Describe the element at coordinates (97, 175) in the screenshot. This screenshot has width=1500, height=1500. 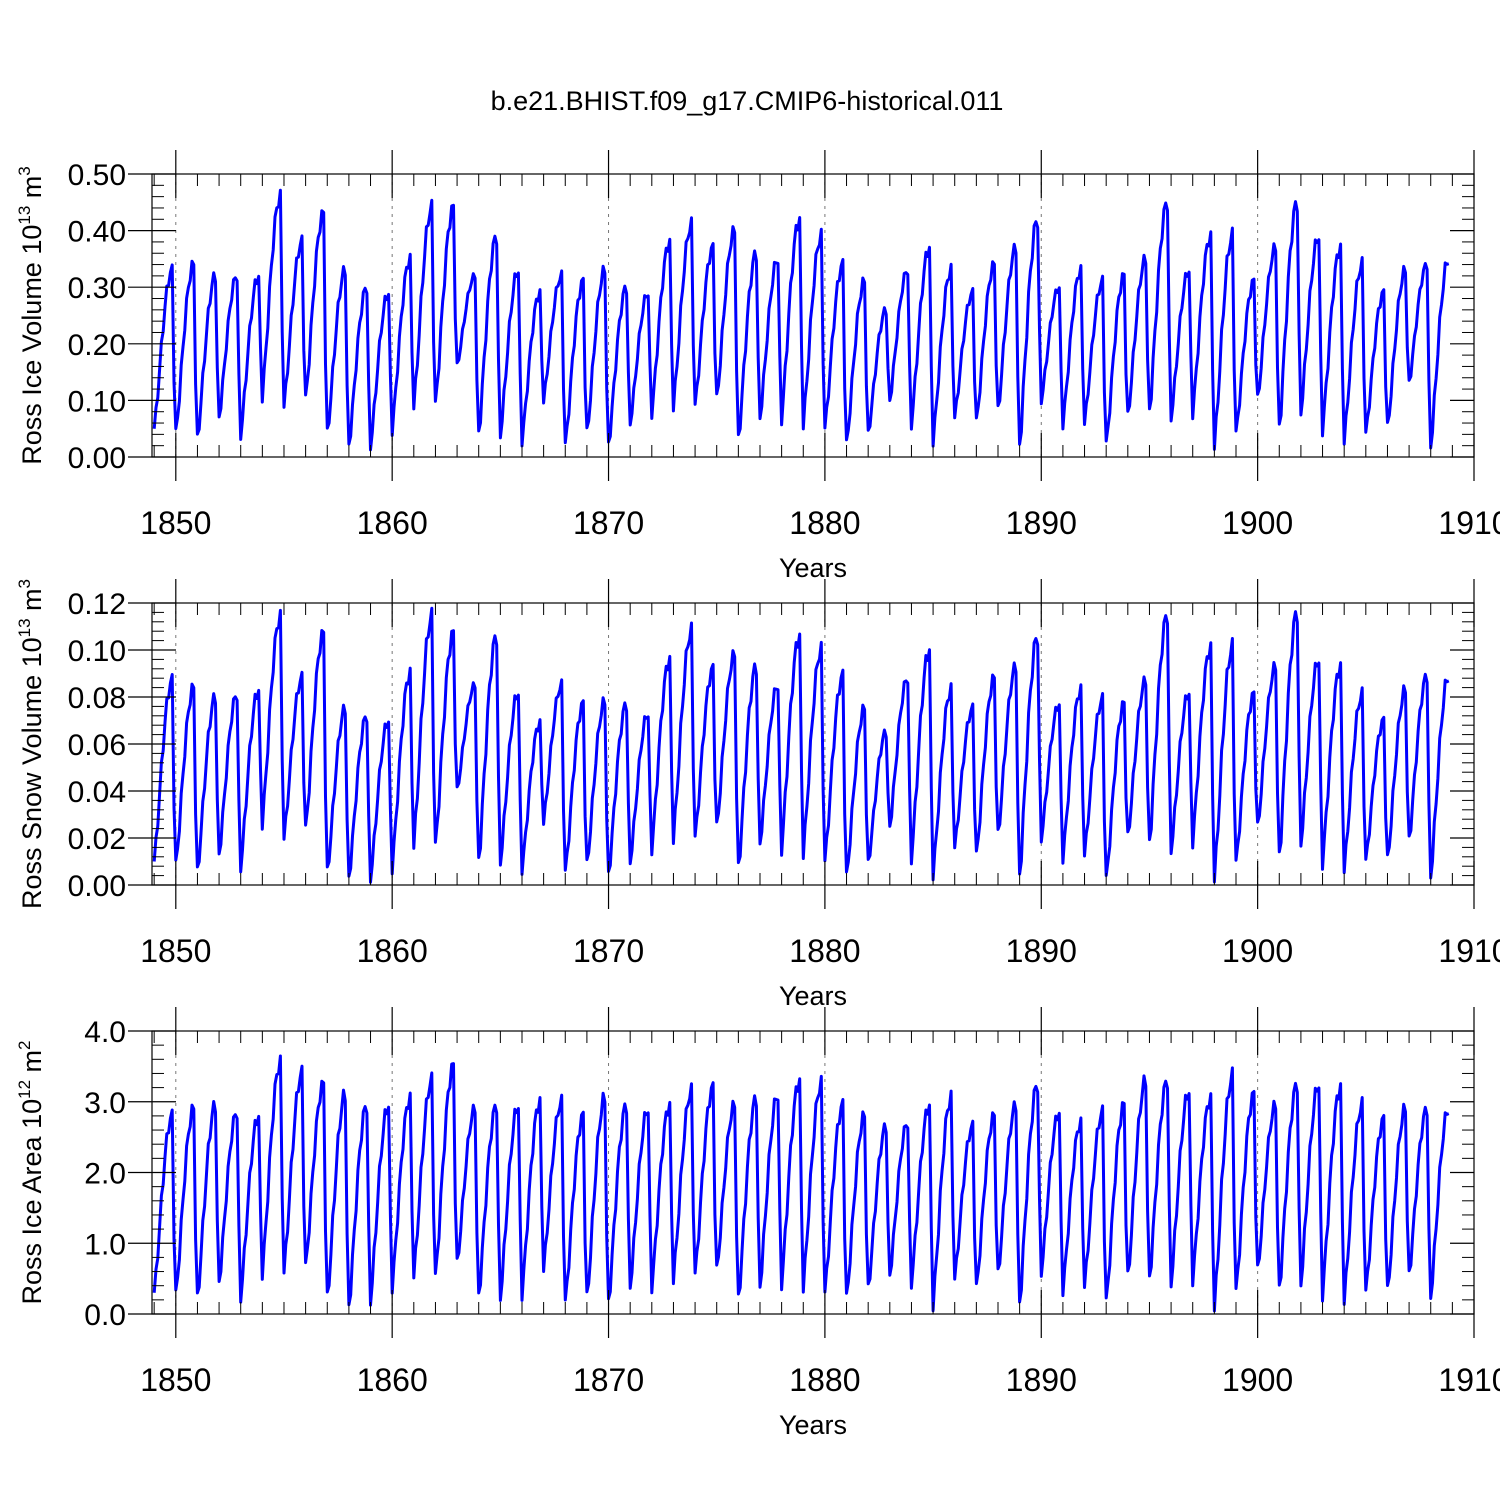
I see `y-tick-label: 0.50` at that location.